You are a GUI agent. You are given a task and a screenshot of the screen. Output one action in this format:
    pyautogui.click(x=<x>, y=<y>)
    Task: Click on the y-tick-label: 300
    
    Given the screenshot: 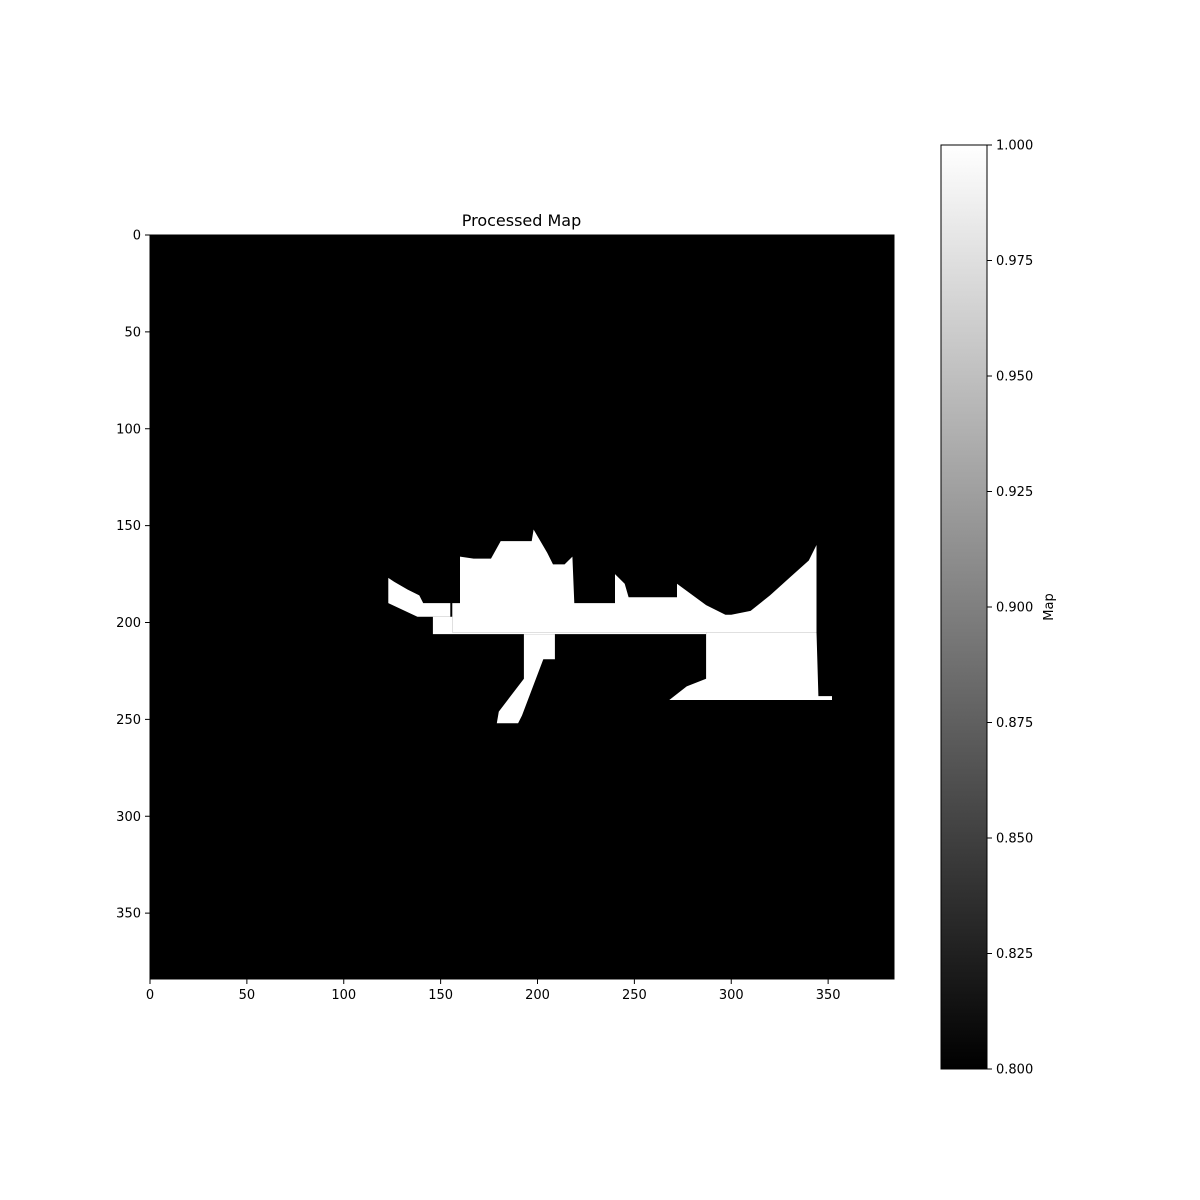 What is the action you would take?
    pyautogui.click(x=128, y=817)
    